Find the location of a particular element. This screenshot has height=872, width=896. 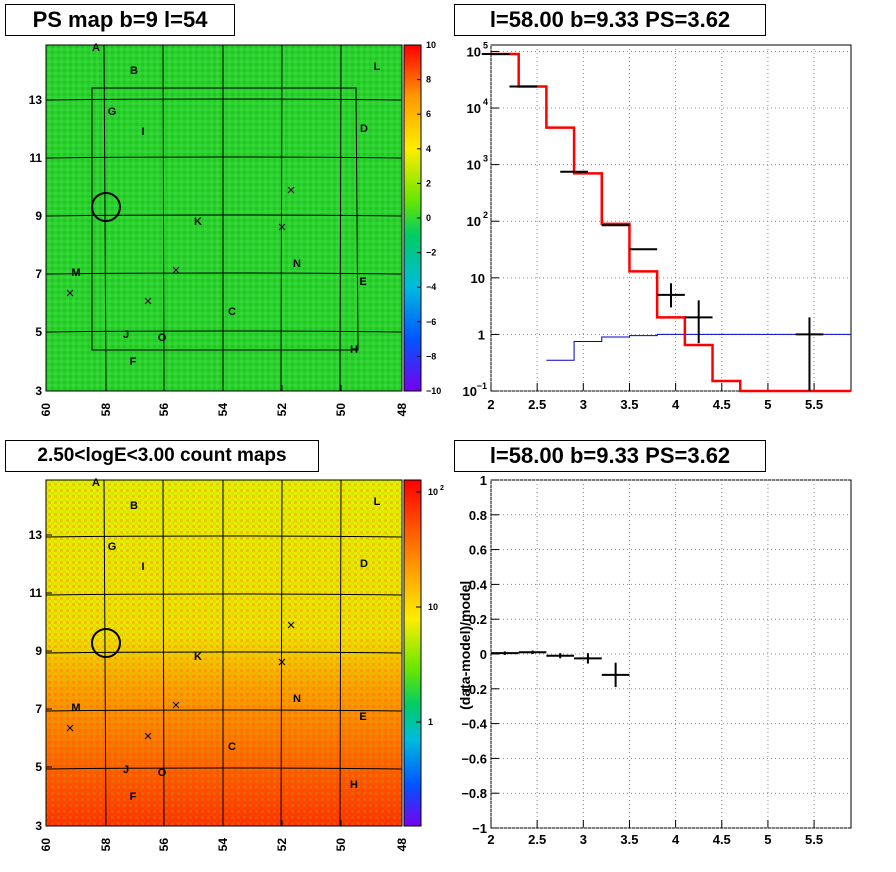

resid-x-tick-label: 3.5 is located at coordinates (629, 839).